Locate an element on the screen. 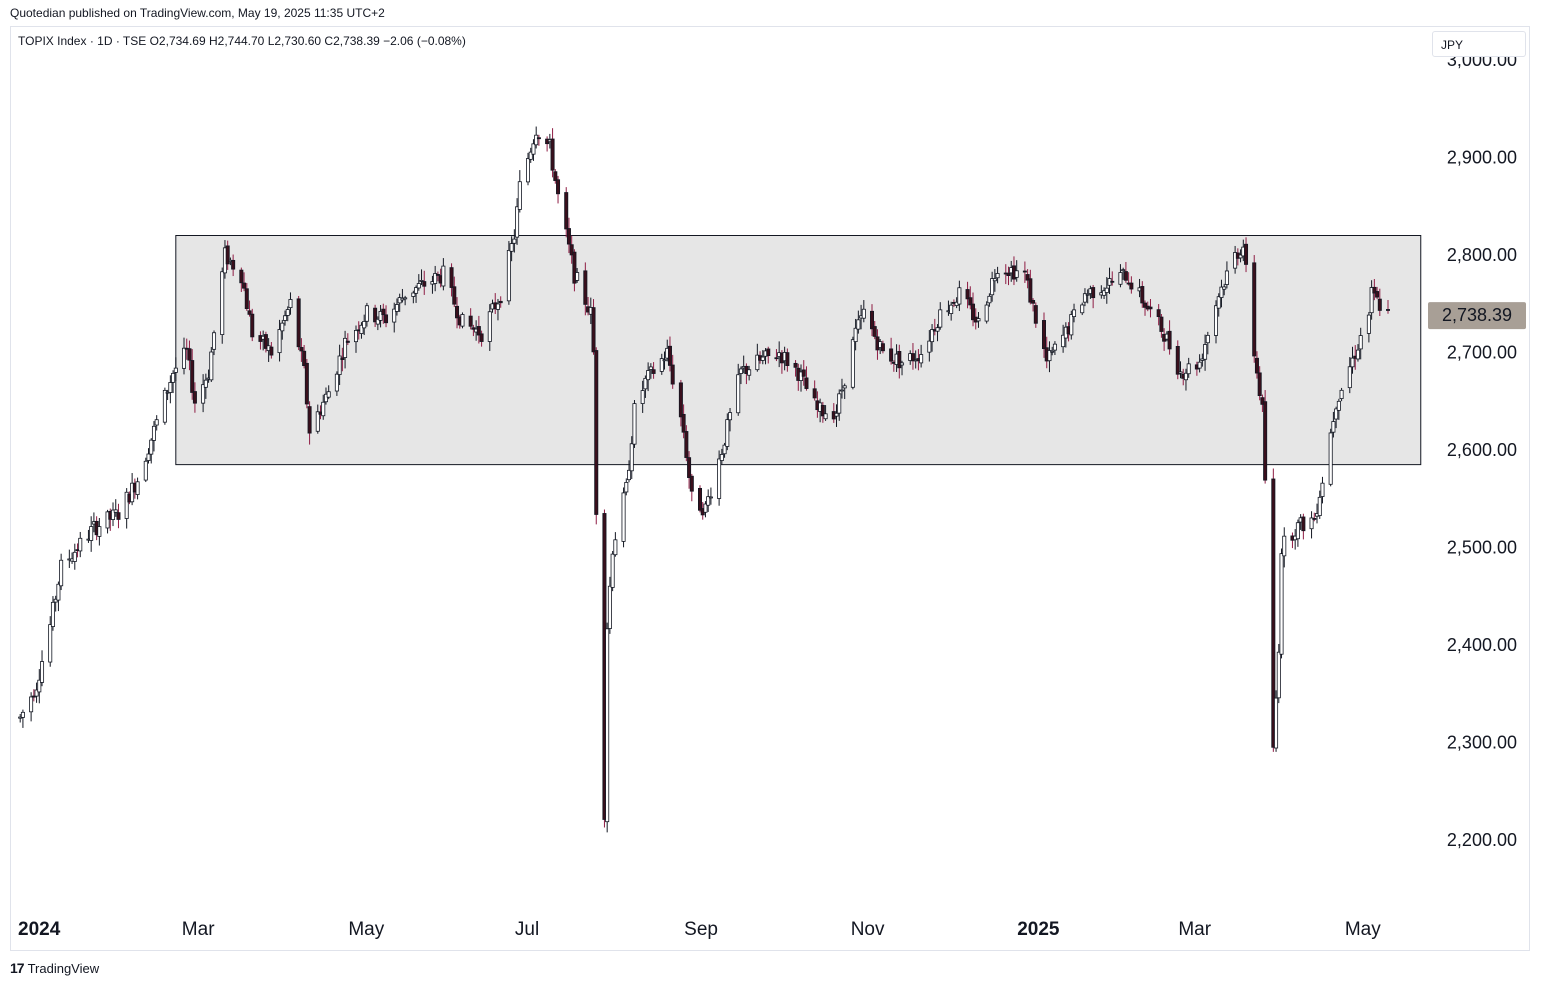  brand-label: TradingView is located at coordinates (63, 968).